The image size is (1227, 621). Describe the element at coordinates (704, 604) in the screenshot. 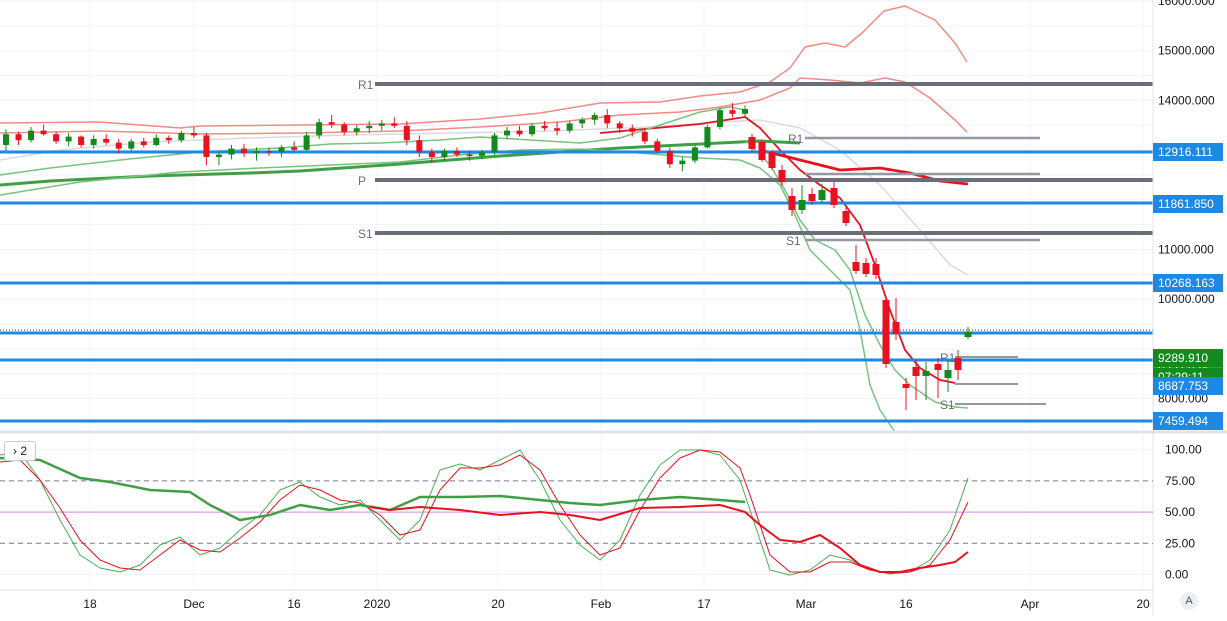

I see `time-tick-label: 17` at that location.